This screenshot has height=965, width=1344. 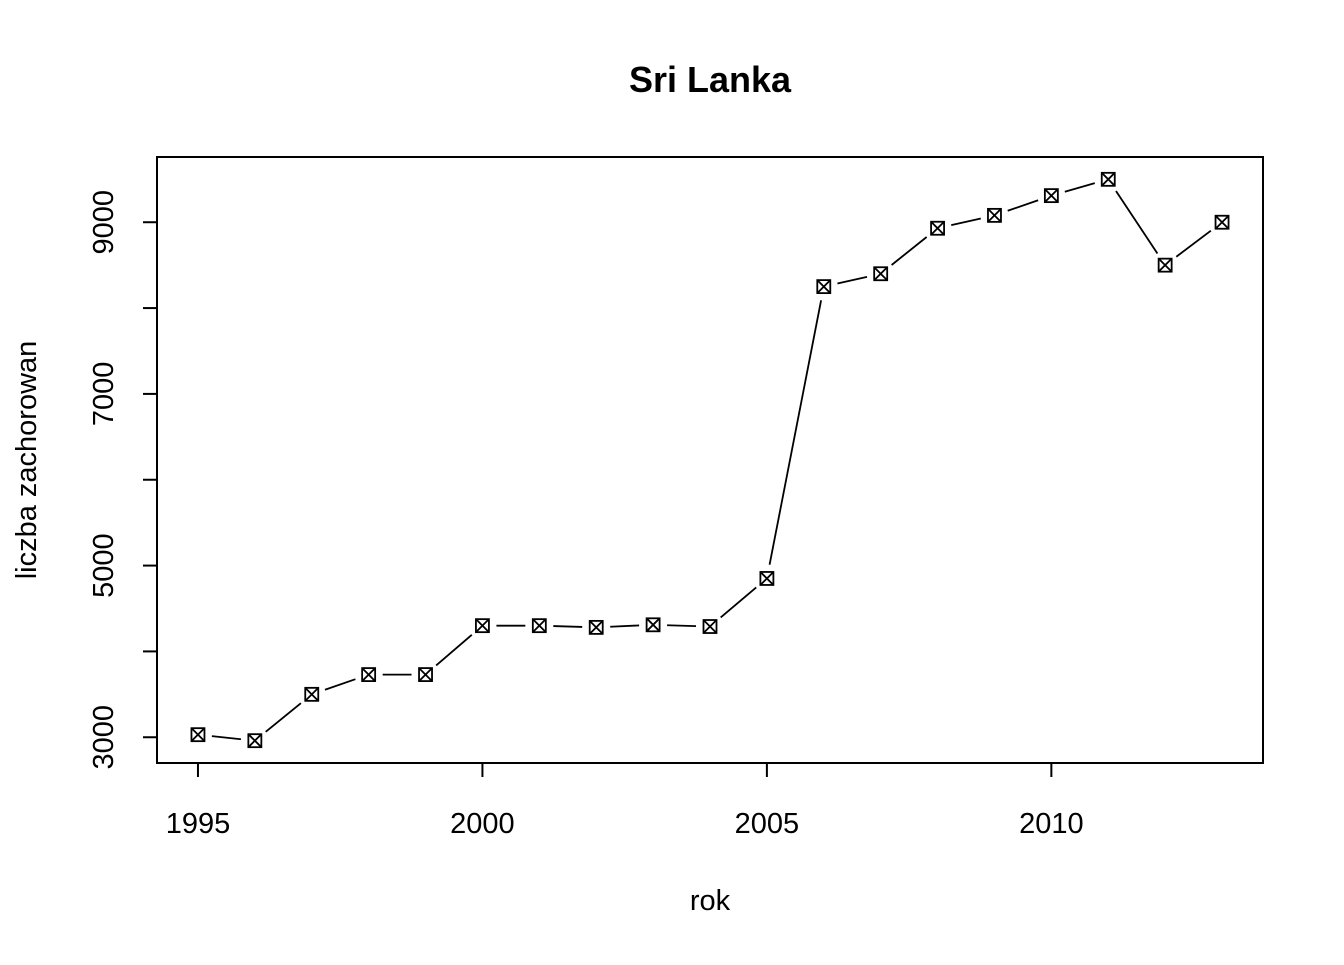 I want to click on x-tick-label: 2010, so click(x=1051, y=824).